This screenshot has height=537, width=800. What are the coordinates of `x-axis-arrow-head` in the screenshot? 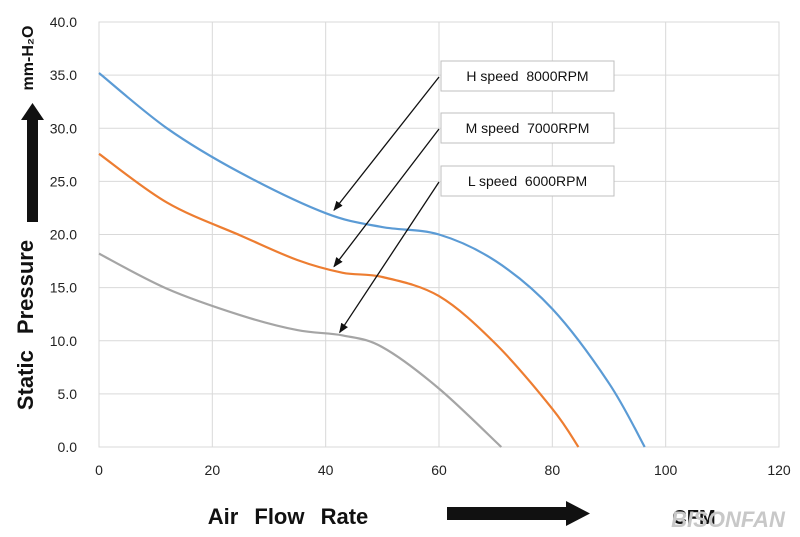 It's located at (578, 513).